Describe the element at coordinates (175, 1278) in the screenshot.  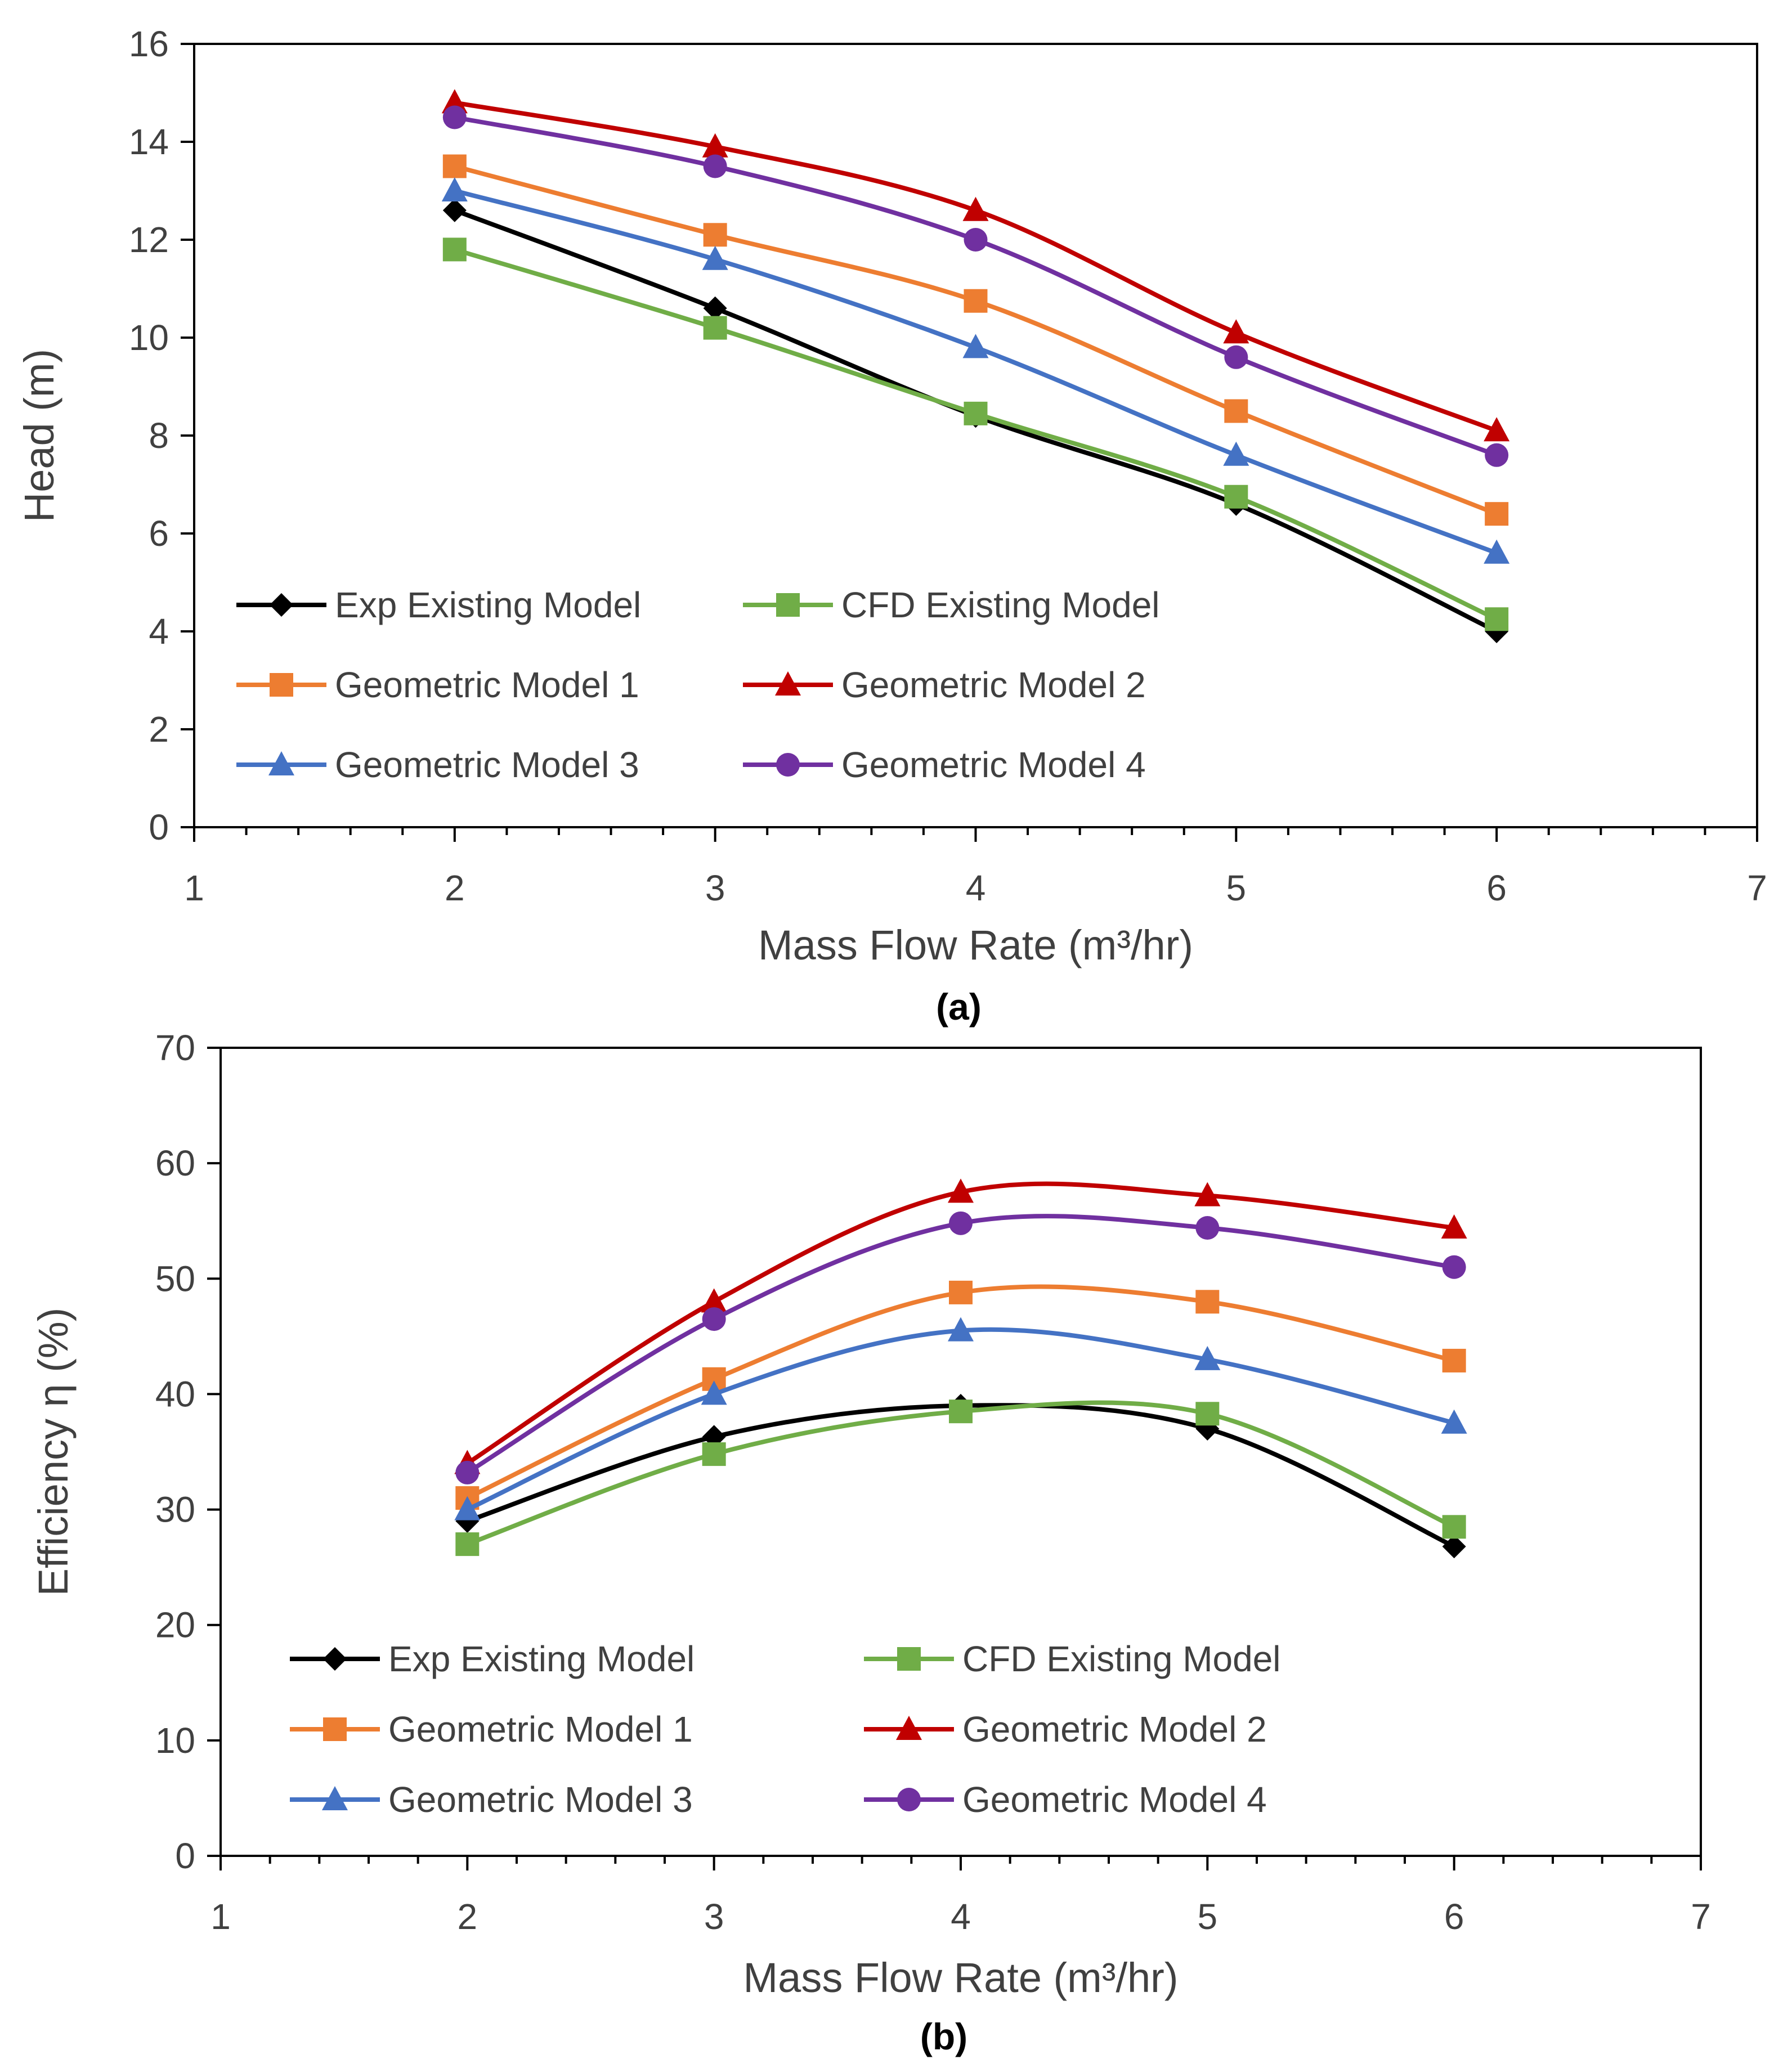
I see `y-tick-label: 50` at that location.